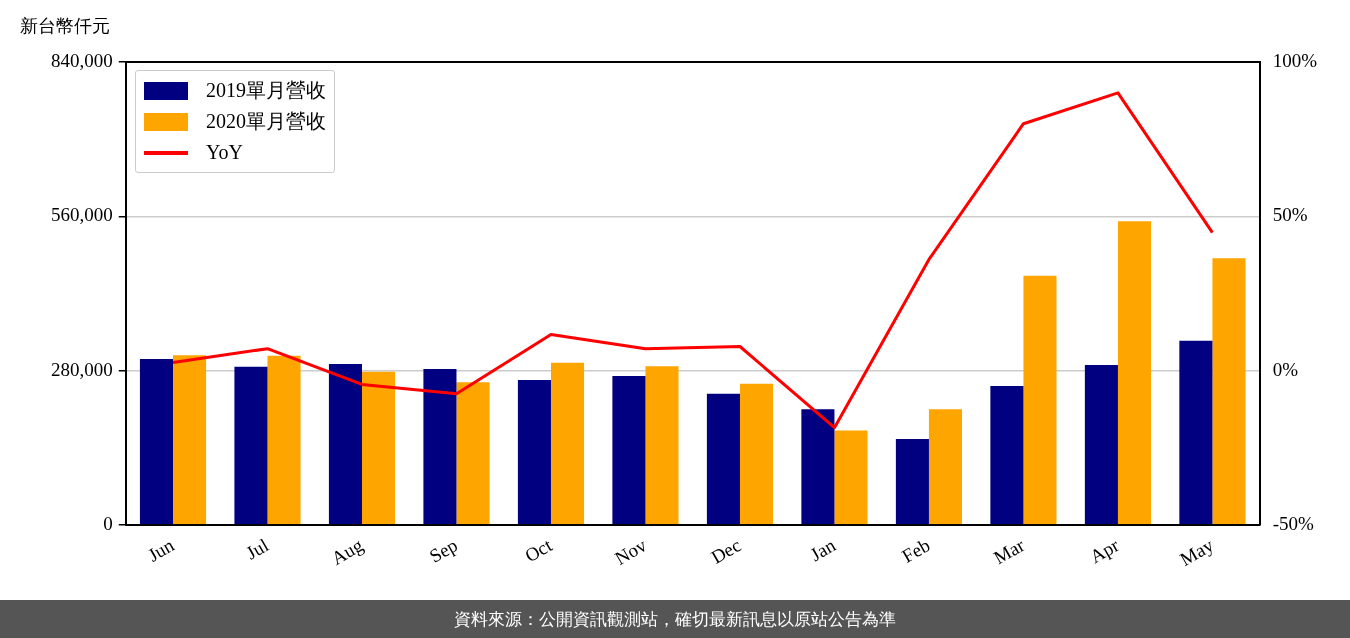  What do you see at coordinates (1285, 369) in the screenshot?
I see `y2-tick-label: 0%` at bounding box center [1285, 369].